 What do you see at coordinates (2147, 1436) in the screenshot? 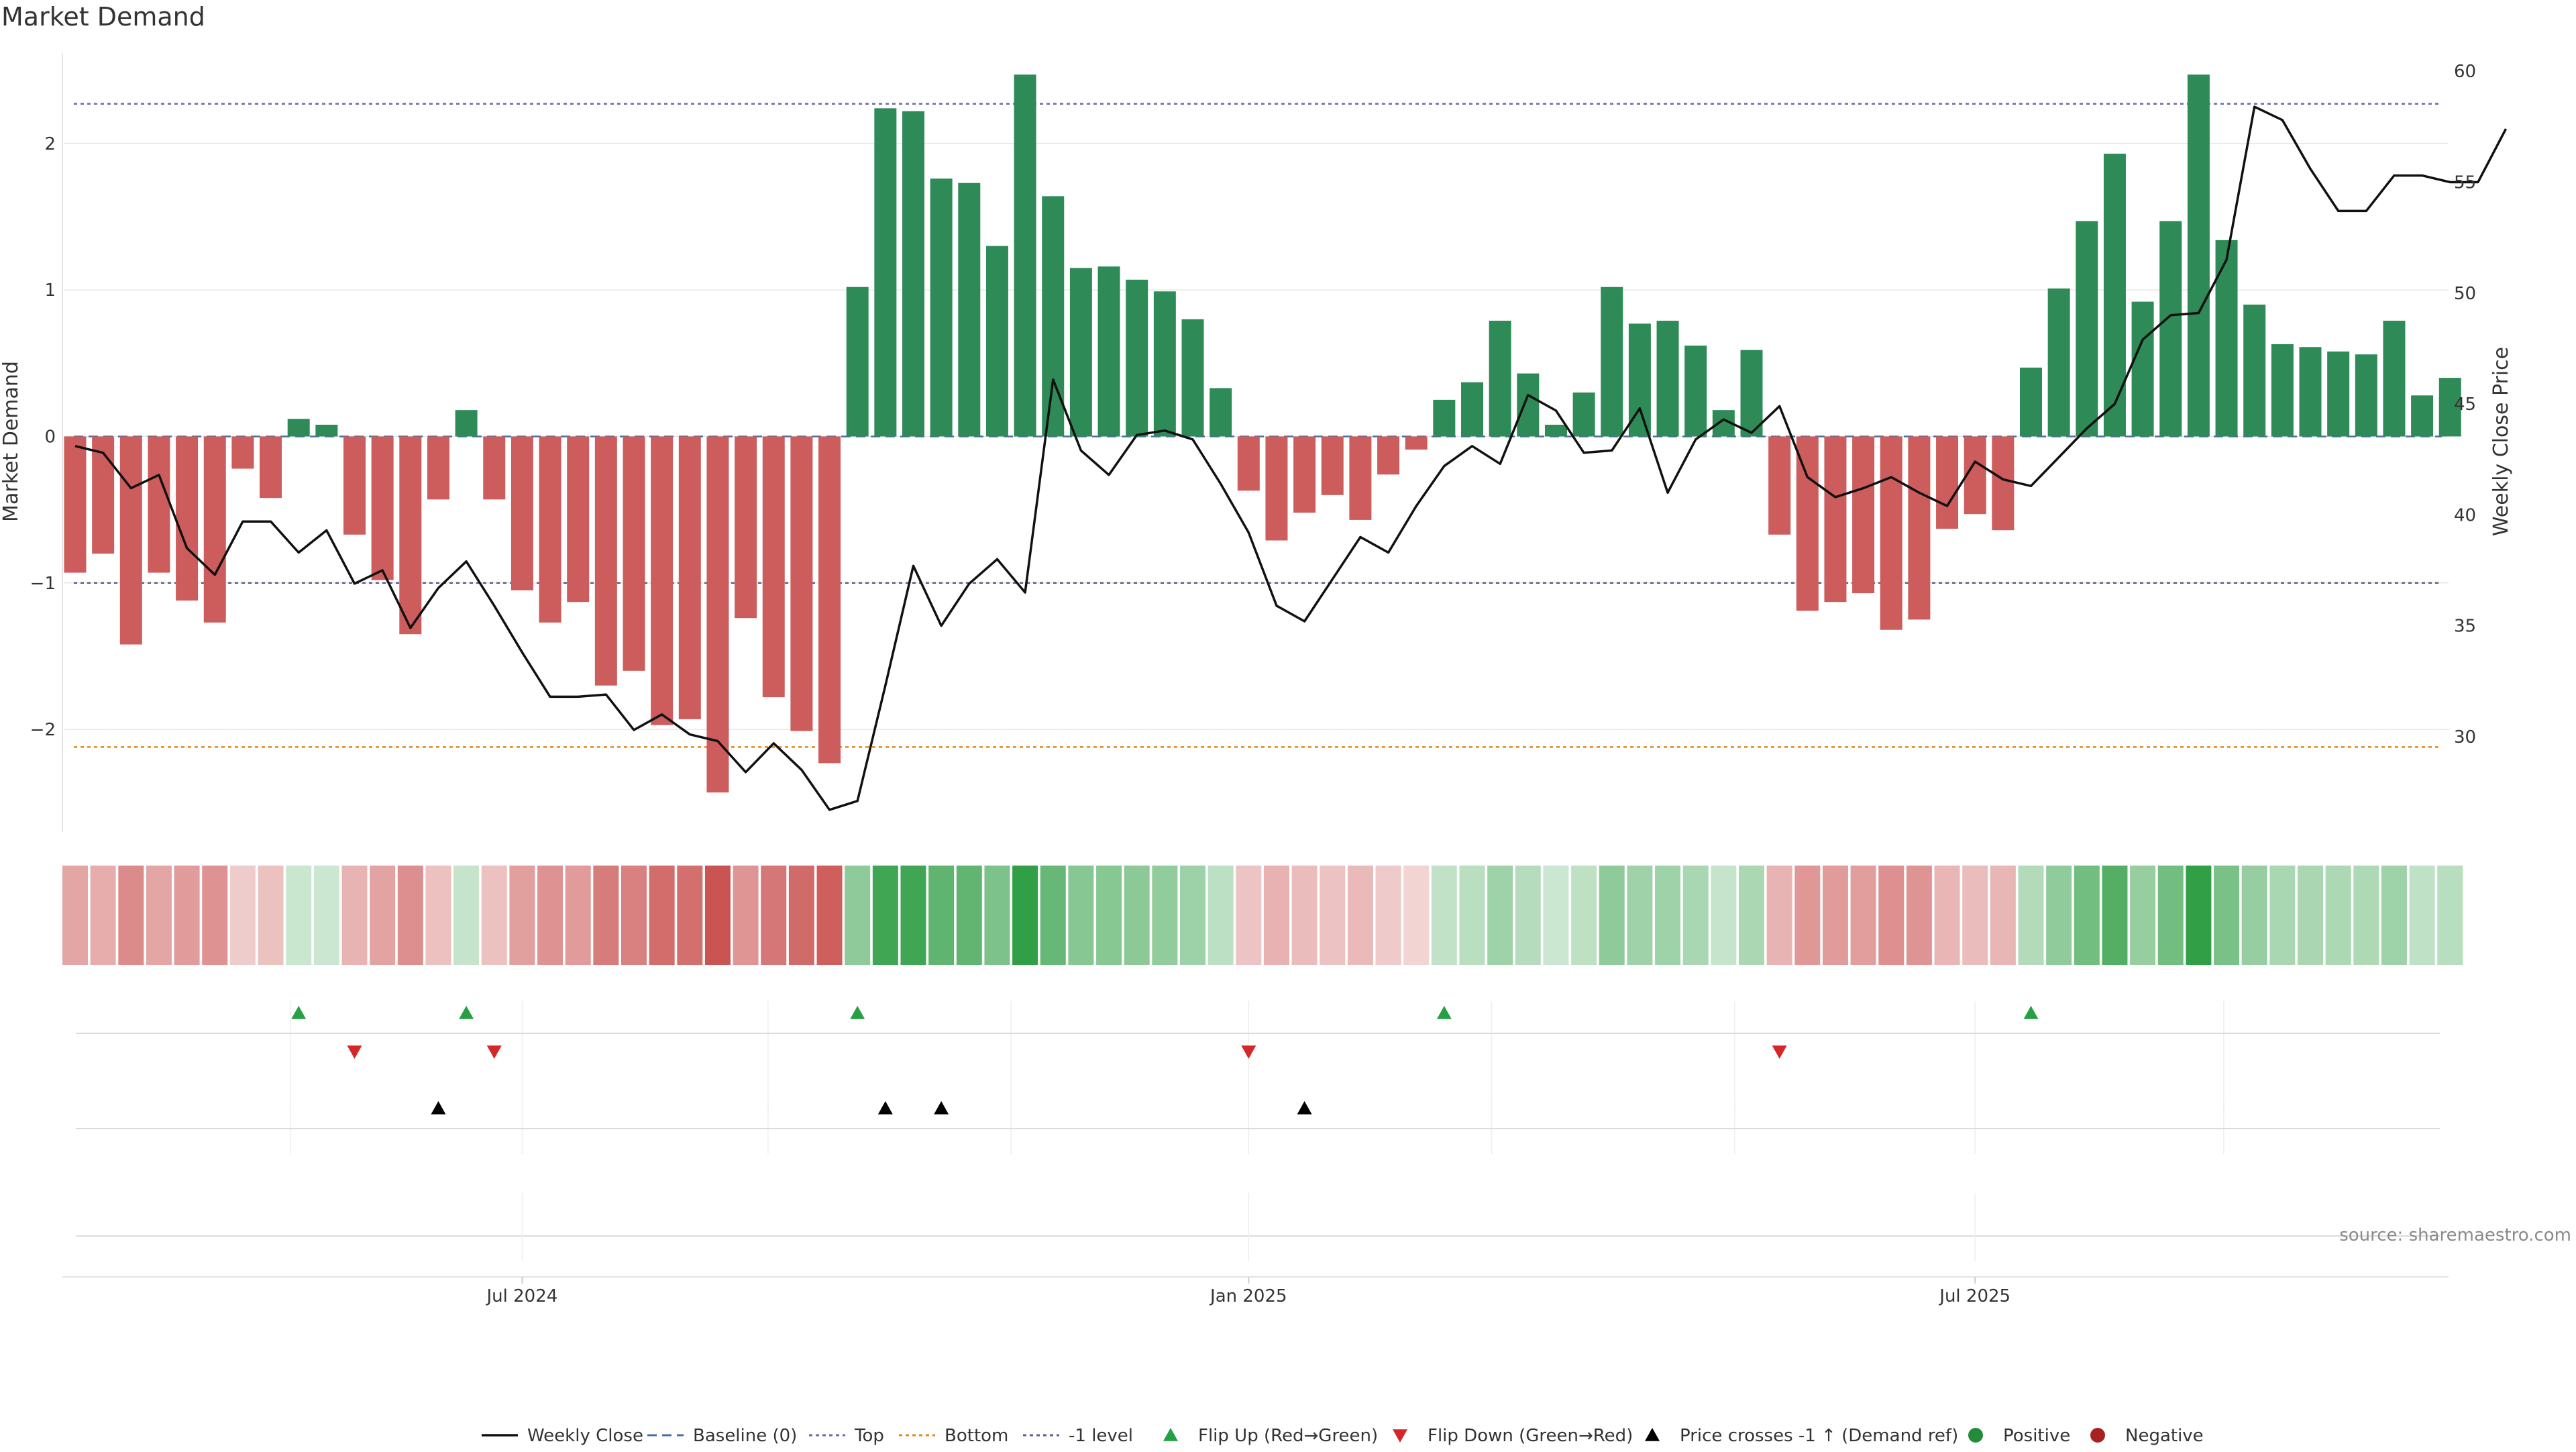
I see `legend-item: Negative` at bounding box center [2147, 1436].